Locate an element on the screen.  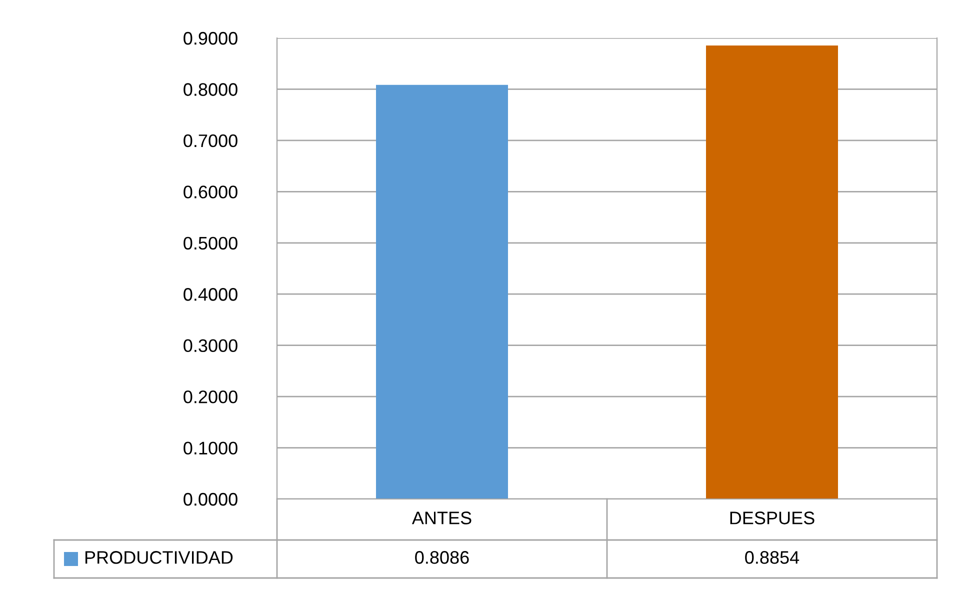
legend-label: PRODUCTIVIDAD is located at coordinates (159, 557).